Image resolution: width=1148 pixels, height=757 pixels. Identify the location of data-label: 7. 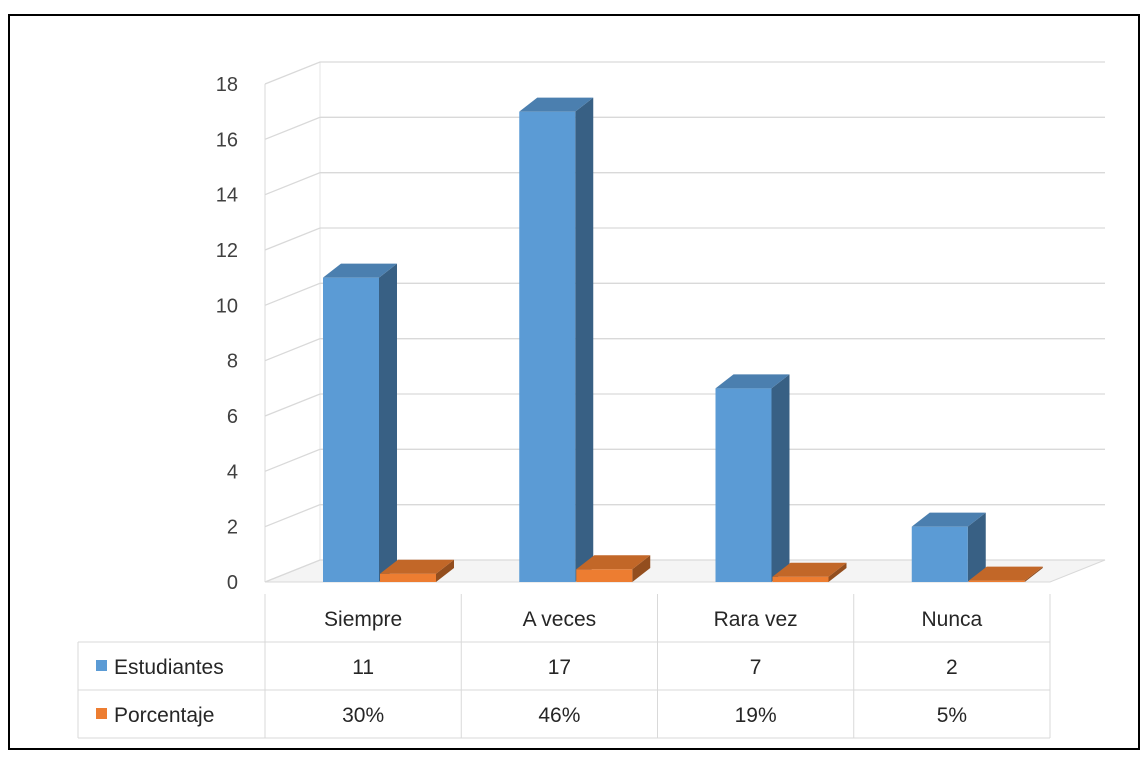
(756, 667).